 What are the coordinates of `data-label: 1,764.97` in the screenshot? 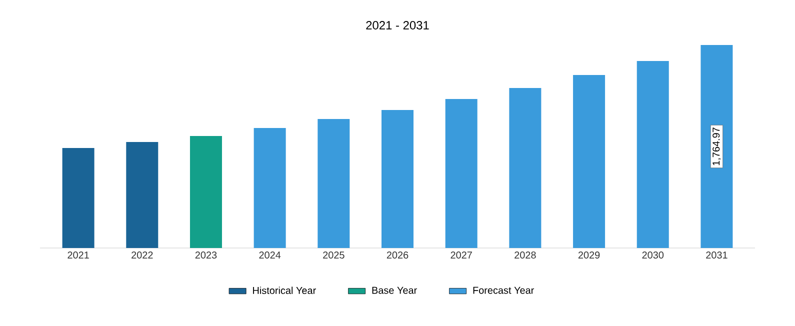 It's located at (716, 147).